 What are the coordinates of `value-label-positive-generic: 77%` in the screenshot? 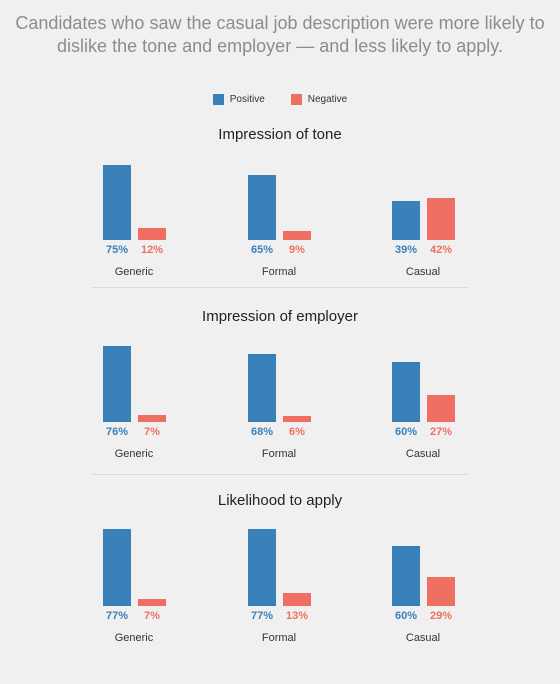 It's located at (117, 616).